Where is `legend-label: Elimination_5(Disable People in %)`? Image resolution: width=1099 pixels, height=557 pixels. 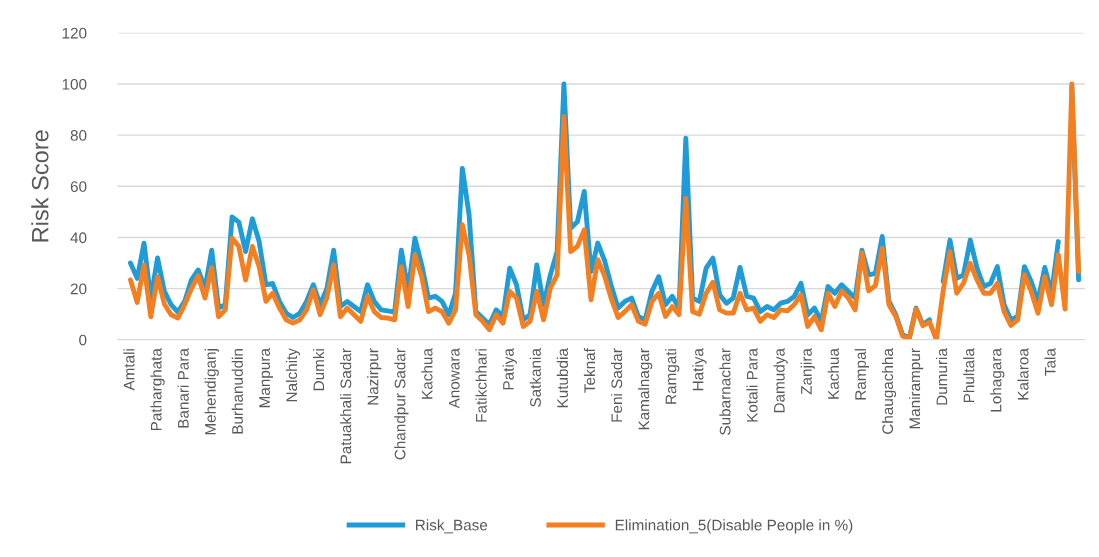 legend-label: Elimination_5(Disable People in %) is located at coordinates (734, 526).